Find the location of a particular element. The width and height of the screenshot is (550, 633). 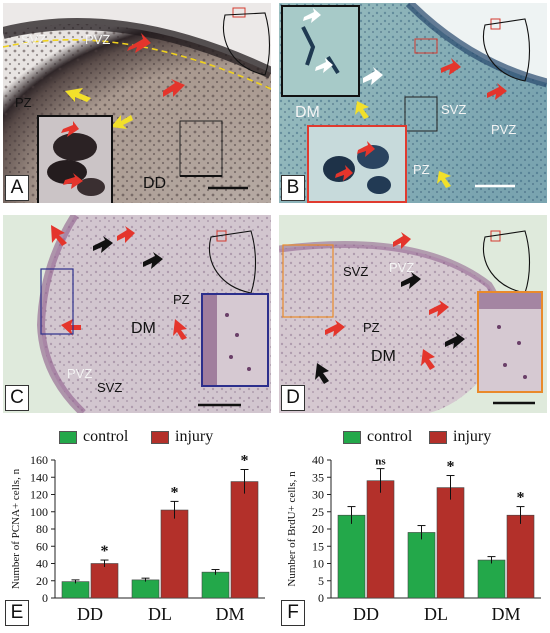

inset-d-zoom is located at coordinates (510, 342).